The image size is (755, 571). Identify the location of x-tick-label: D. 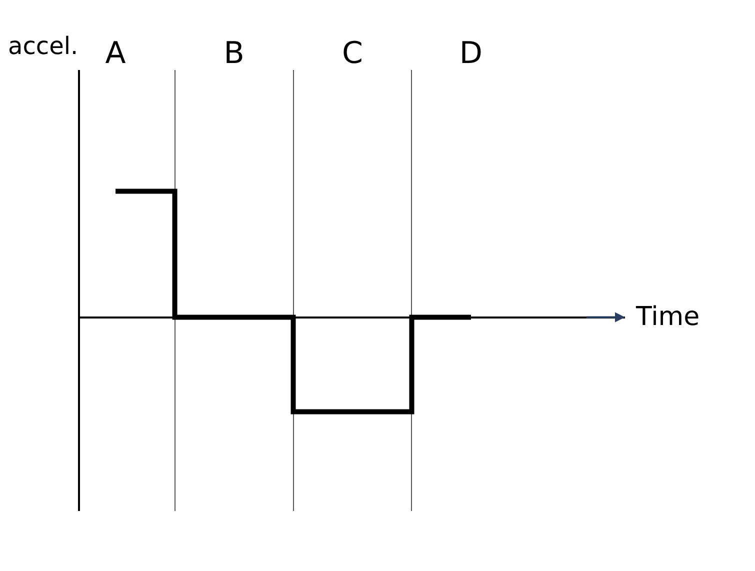
(471, 53).